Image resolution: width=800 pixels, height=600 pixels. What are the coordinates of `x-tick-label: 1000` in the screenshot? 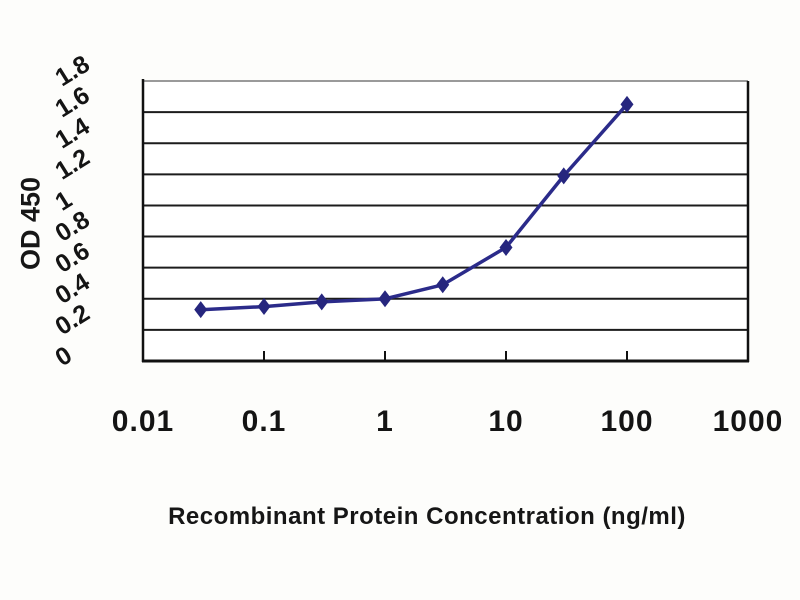 It's located at (748, 421).